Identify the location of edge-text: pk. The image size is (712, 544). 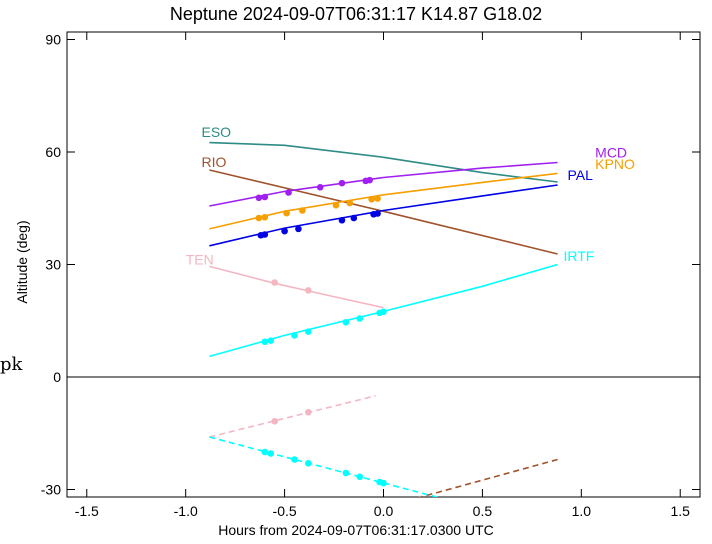
(11, 364).